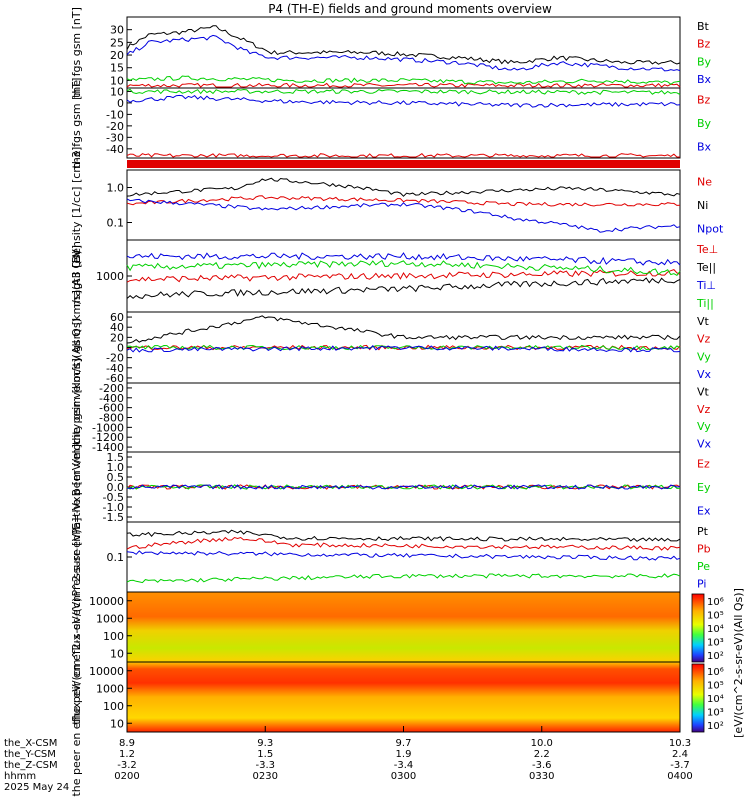  What do you see at coordinates (76, 626) in the screenshot?
I see `y-axis-label: the peir en eflux eV/(cm^2-s-sr-eV)` at bounding box center [76, 626].